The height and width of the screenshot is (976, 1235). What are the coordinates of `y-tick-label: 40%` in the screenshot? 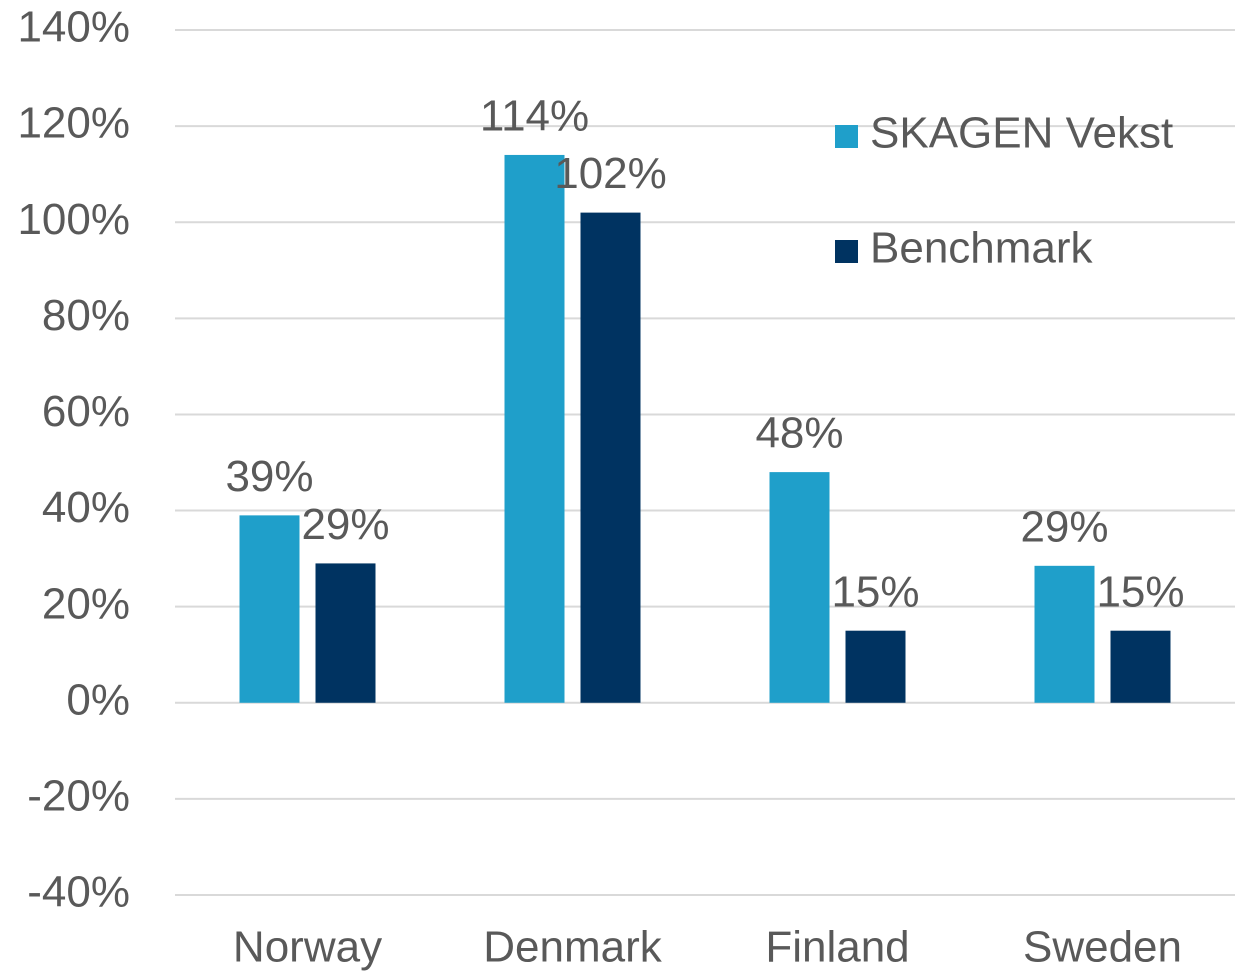 It's located at (86, 507).